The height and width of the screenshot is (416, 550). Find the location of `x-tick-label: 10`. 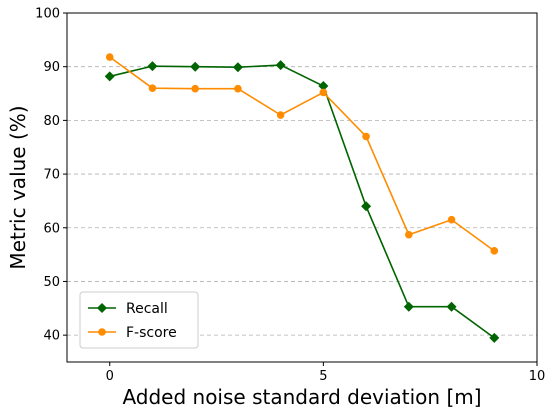

x-tick-label: 10 is located at coordinates (537, 376).